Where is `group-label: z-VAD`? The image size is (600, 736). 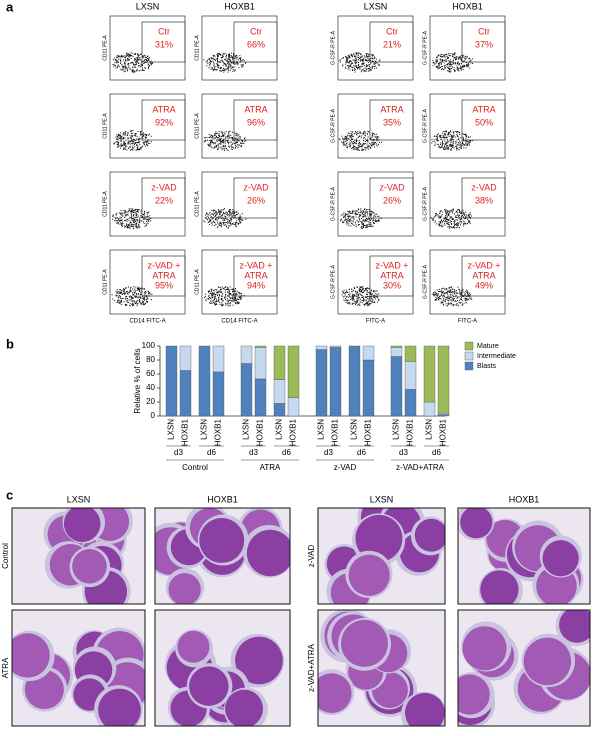
group-label: z-VAD is located at coordinates (345, 467).